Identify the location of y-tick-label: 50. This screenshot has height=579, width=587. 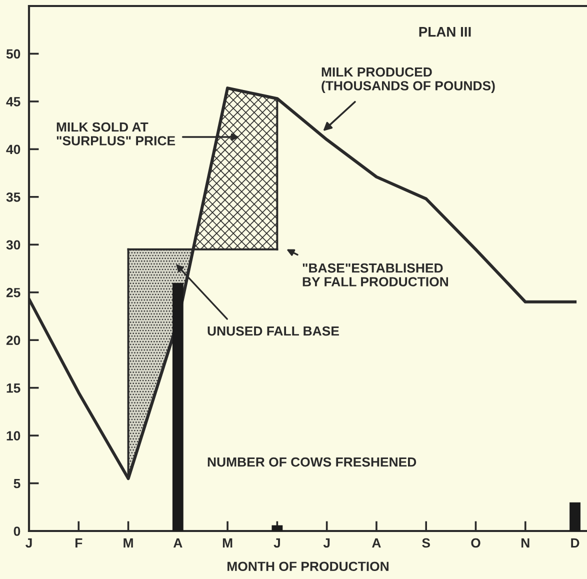
(13, 54).